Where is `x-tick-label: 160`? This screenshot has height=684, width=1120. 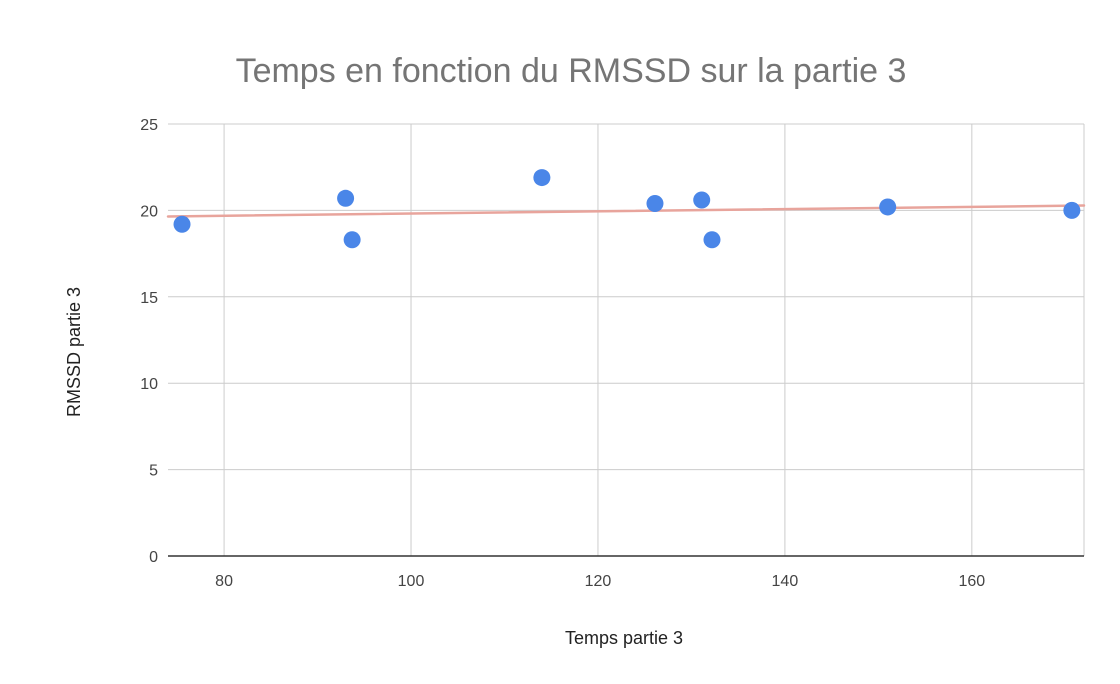 x-tick-label: 160 is located at coordinates (971, 581).